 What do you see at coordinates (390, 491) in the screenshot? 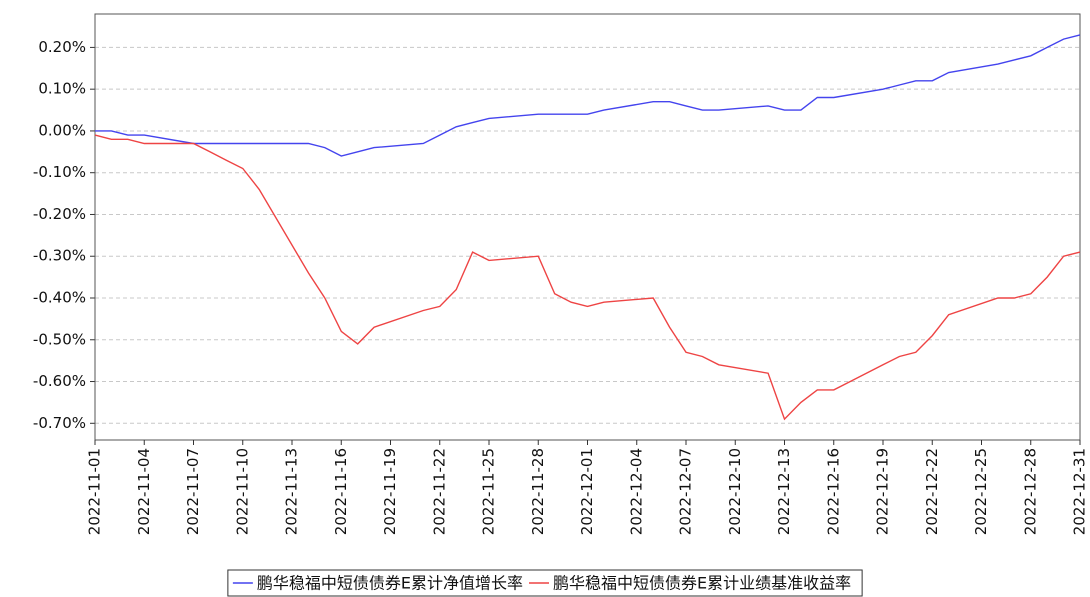
I see `x-tick-label: 2022-11-19` at bounding box center [390, 491].